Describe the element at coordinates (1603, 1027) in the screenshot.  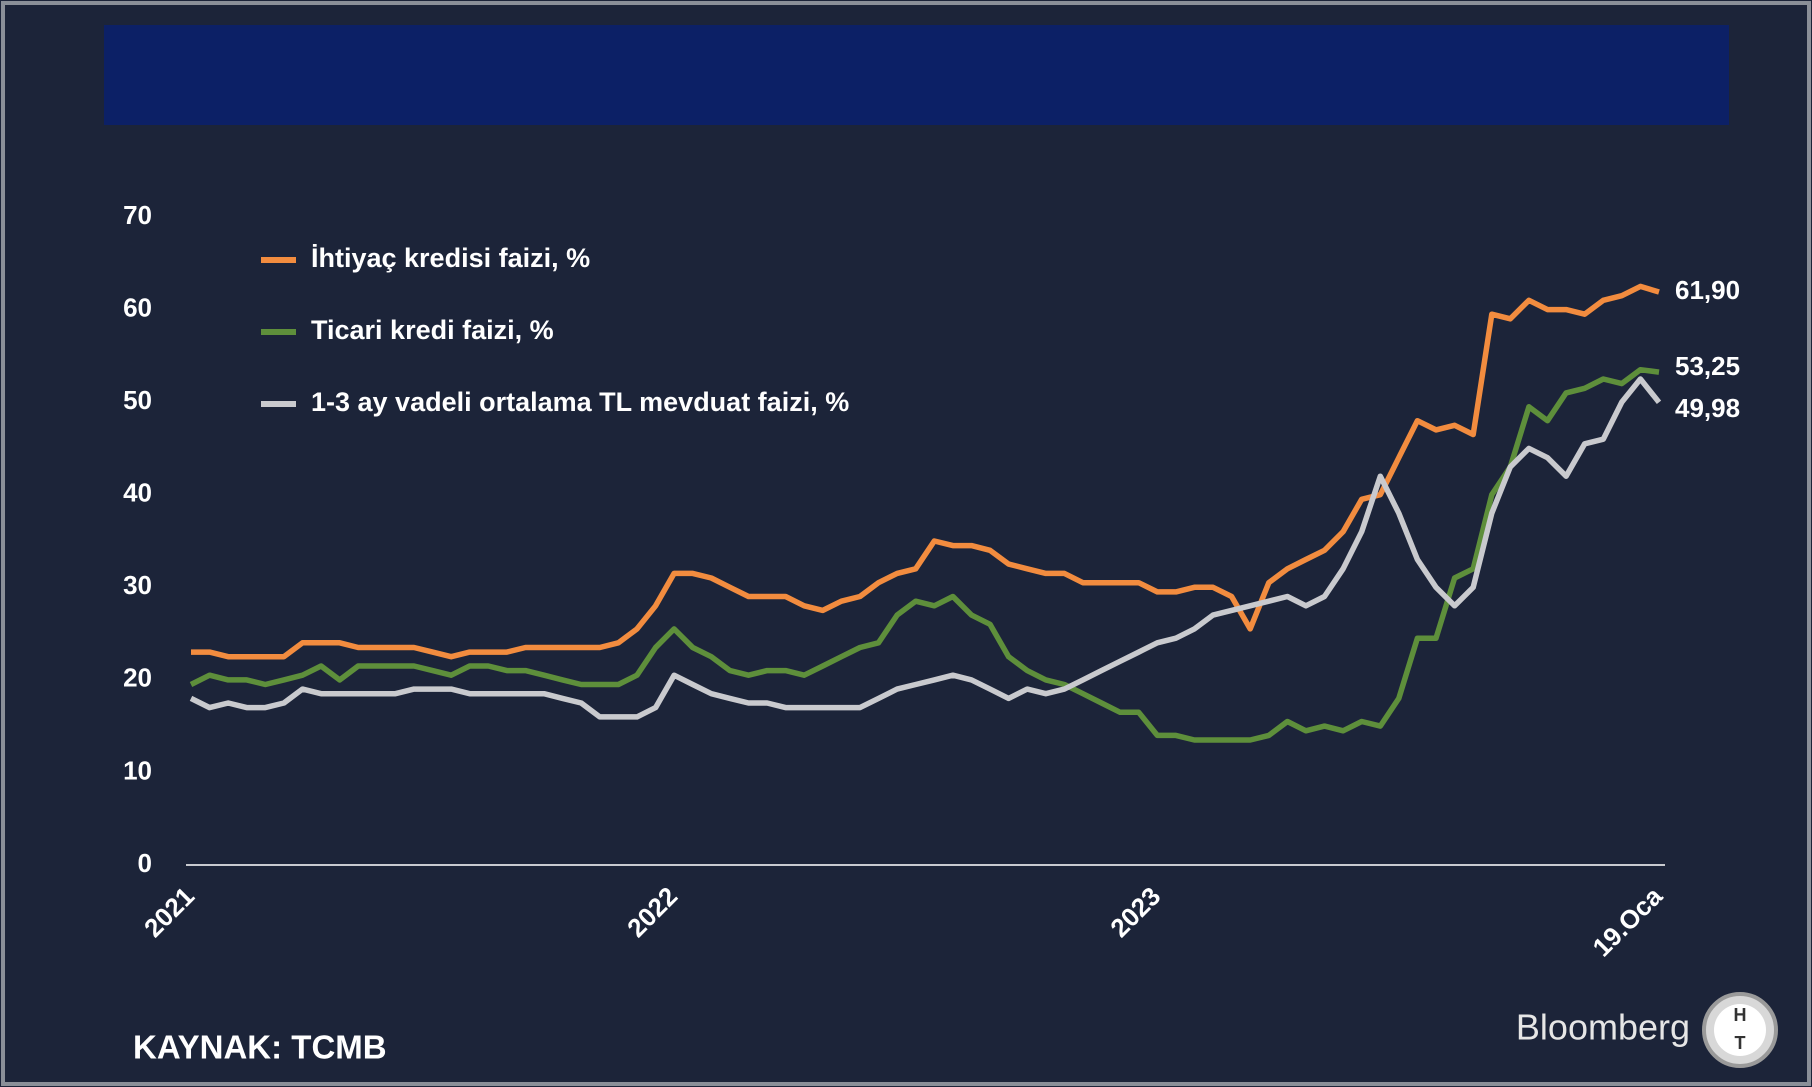
I see `brand: Bloomberg` at that location.